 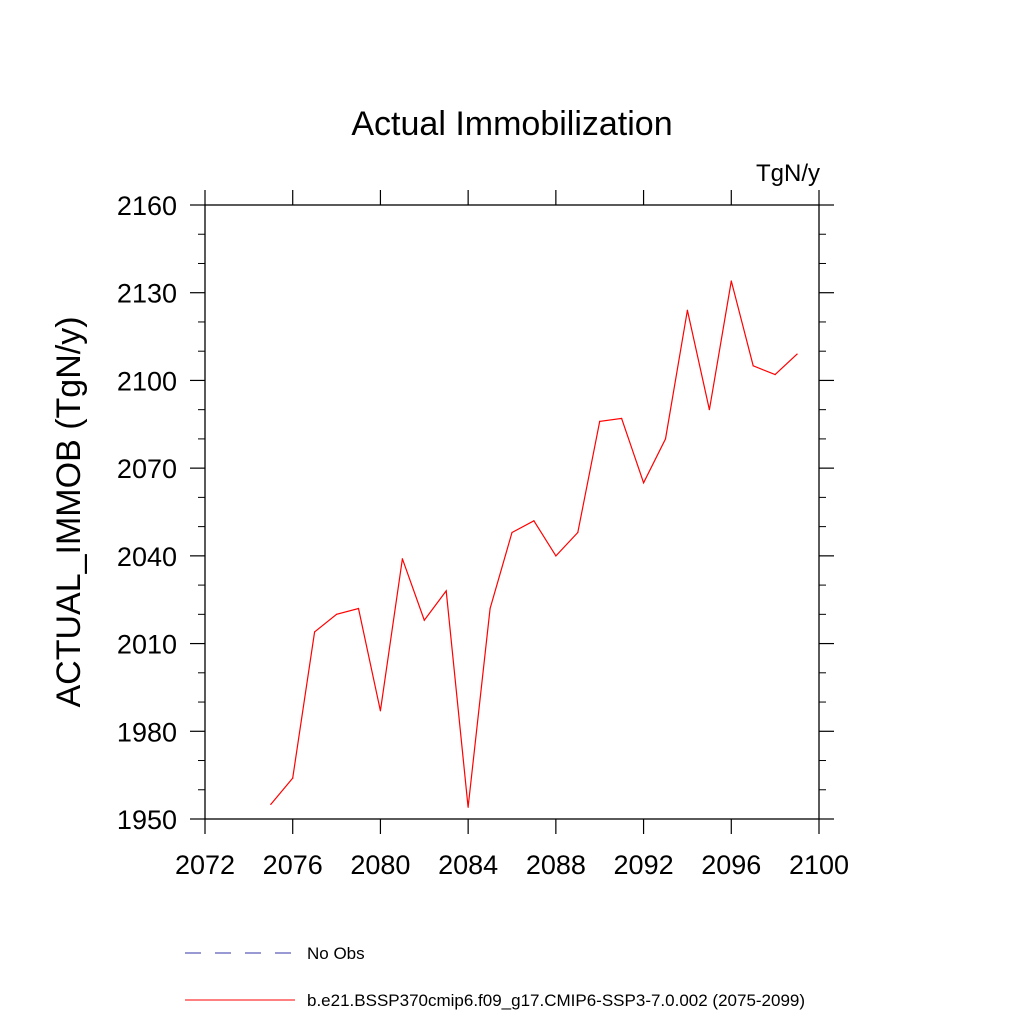 What do you see at coordinates (578, 532) in the screenshot?
I see `data-point-2089` at bounding box center [578, 532].